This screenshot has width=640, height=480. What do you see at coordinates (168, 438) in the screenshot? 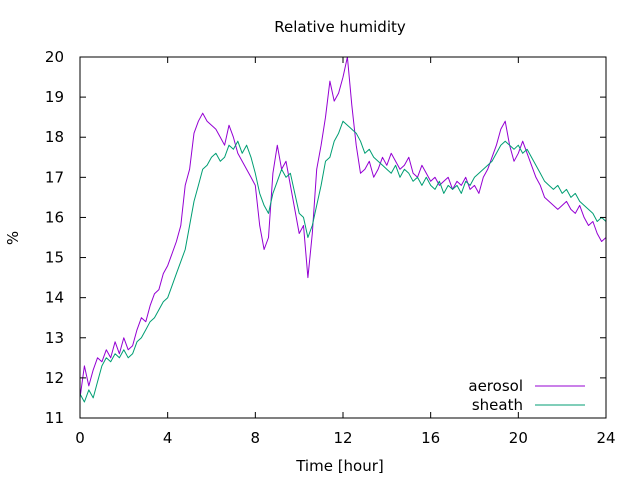
I see `x-tick-label: 4` at bounding box center [168, 438].